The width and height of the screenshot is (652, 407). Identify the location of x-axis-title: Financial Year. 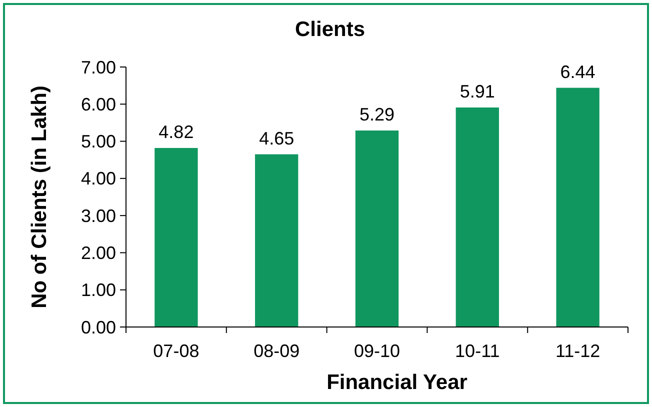
(397, 382).